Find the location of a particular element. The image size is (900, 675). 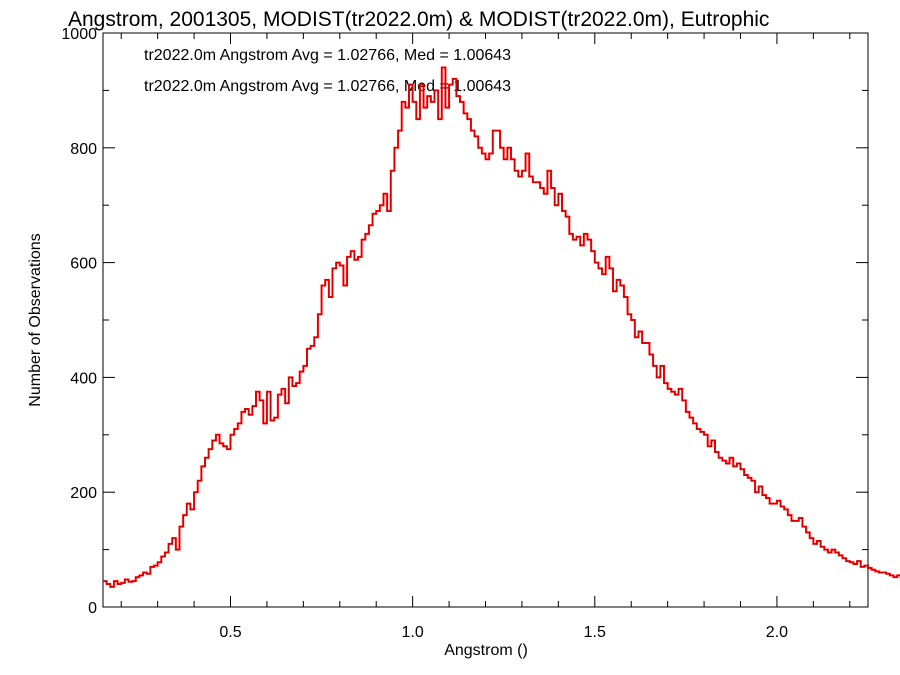

x-tick-label: 0.5 is located at coordinates (230, 632).